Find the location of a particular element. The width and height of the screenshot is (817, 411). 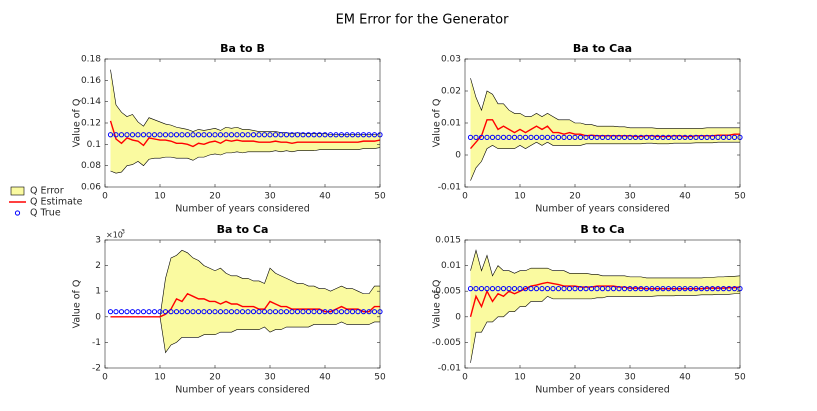

figure-title: EM Error for the Generator is located at coordinates (423, 20).